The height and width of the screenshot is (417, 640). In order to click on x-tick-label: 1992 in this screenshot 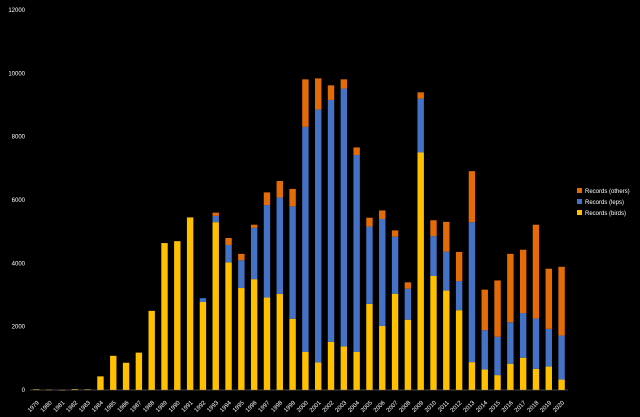, I will do `click(201, 407)`.